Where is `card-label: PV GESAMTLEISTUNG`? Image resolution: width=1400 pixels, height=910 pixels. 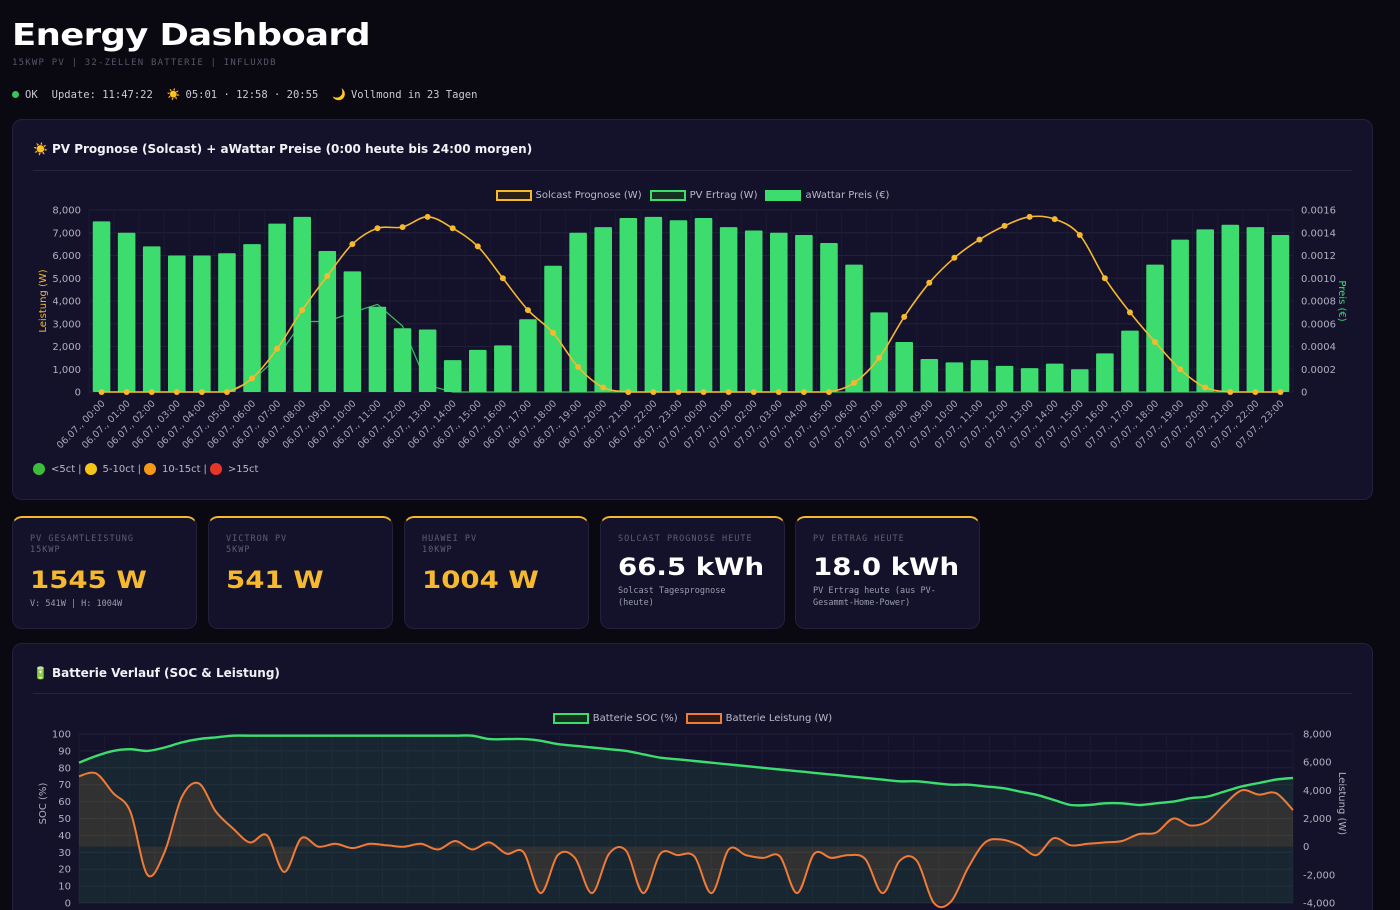 card-label: PV GESAMTLEISTUNG is located at coordinates (82, 539).